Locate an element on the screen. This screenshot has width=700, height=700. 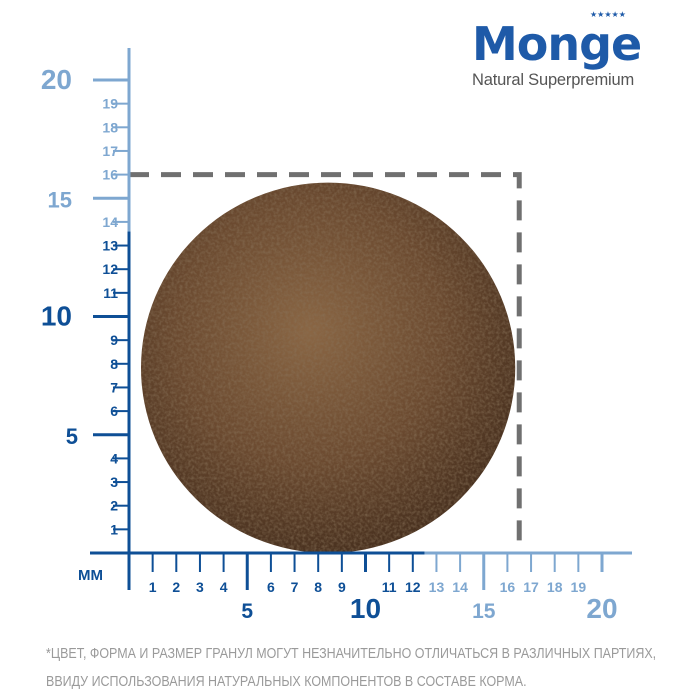
x-tick-label: 15 is located at coordinates (484, 611).